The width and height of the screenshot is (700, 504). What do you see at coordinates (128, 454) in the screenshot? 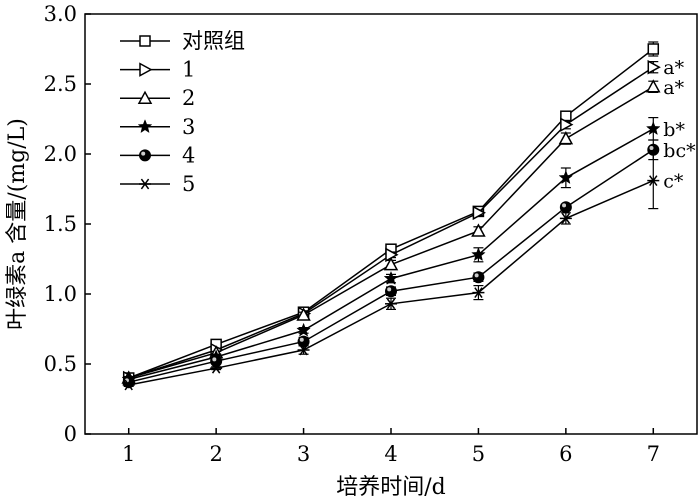
I see `x-tick-label: 1` at bounding box center [128, 454].